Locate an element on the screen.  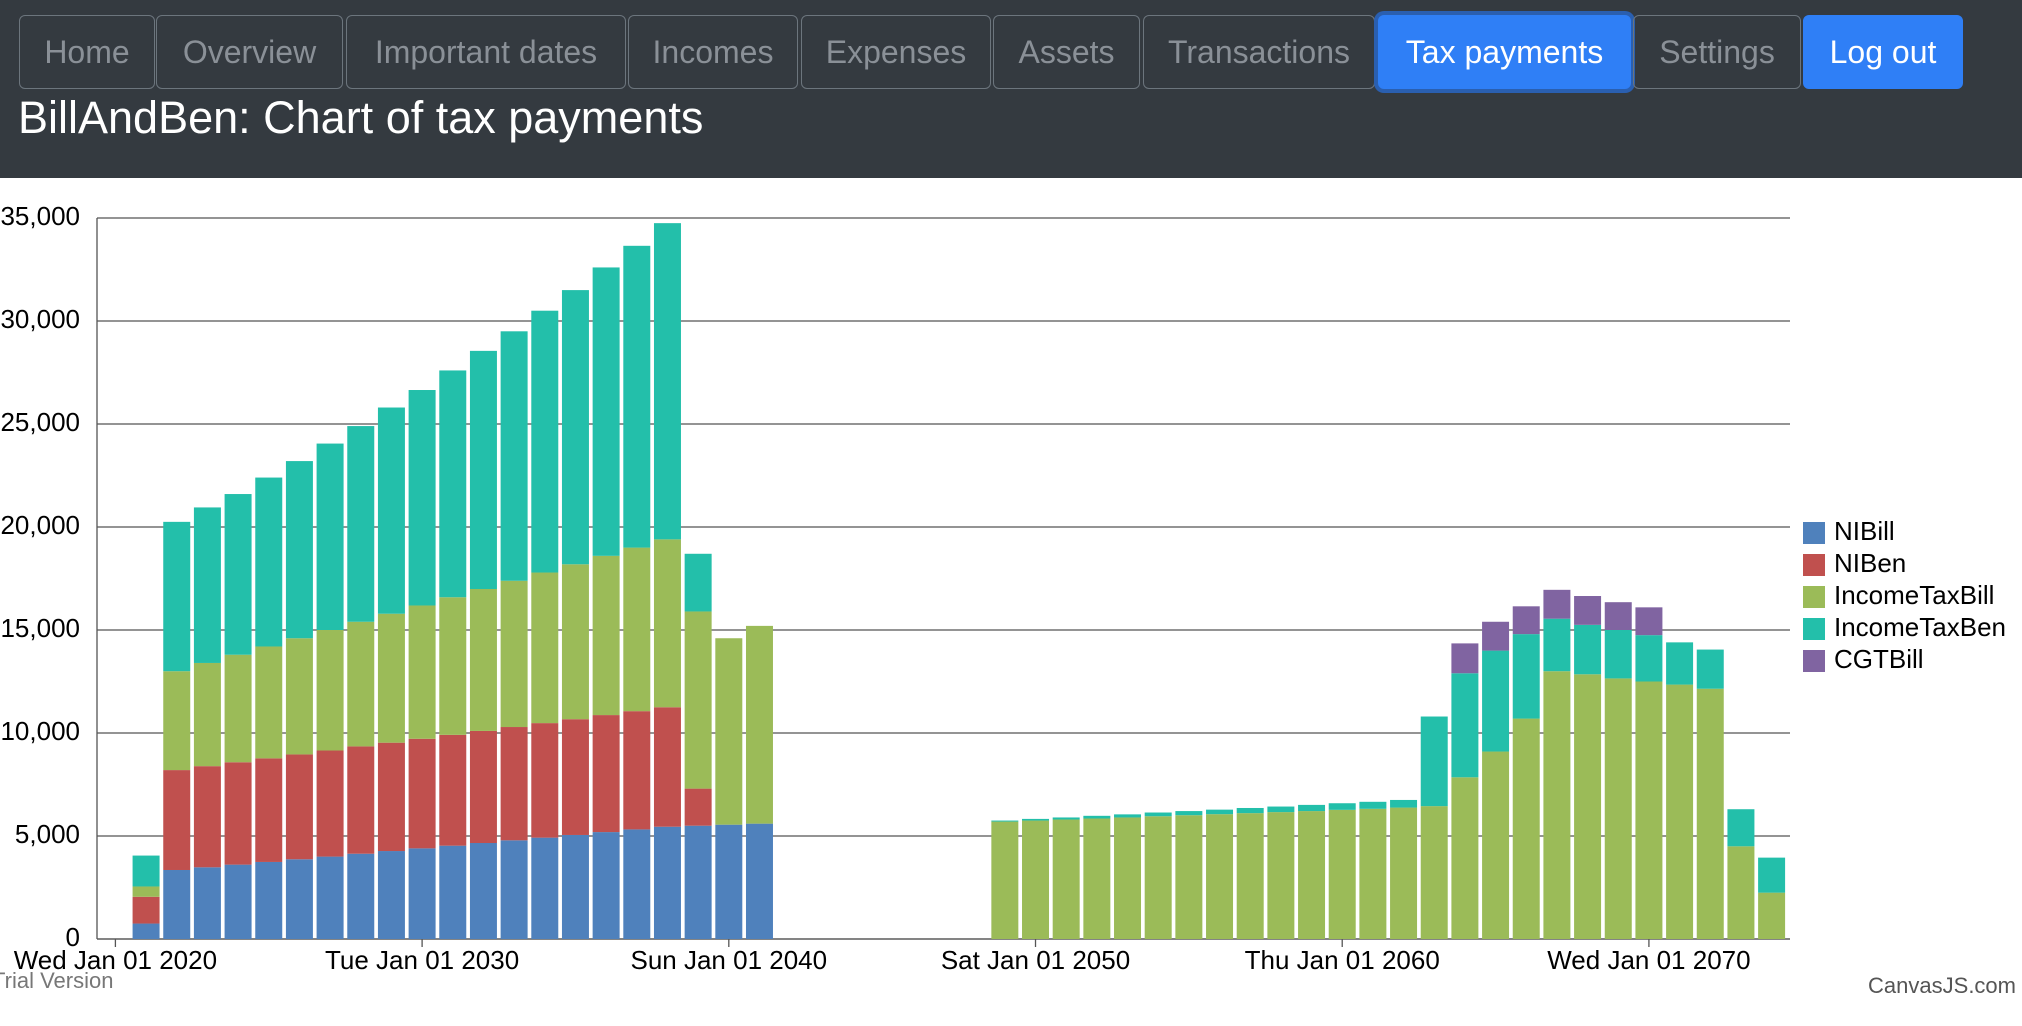
nav-button-active: Tax payments is located at coordinates (1504, 52).